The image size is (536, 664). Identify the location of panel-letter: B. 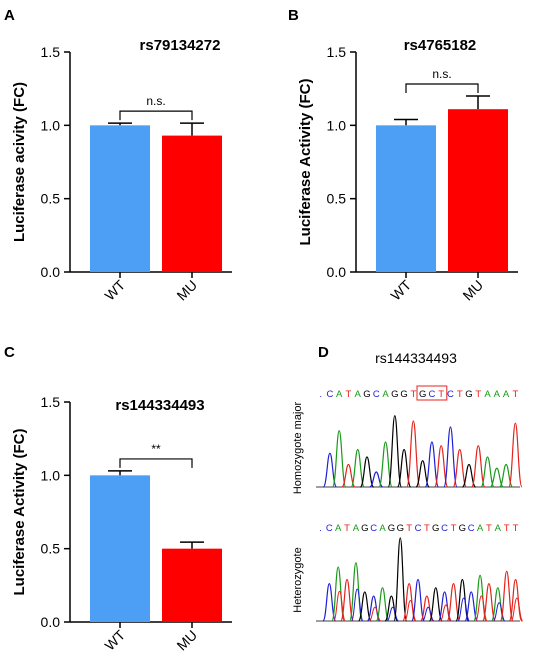
(293, 15).